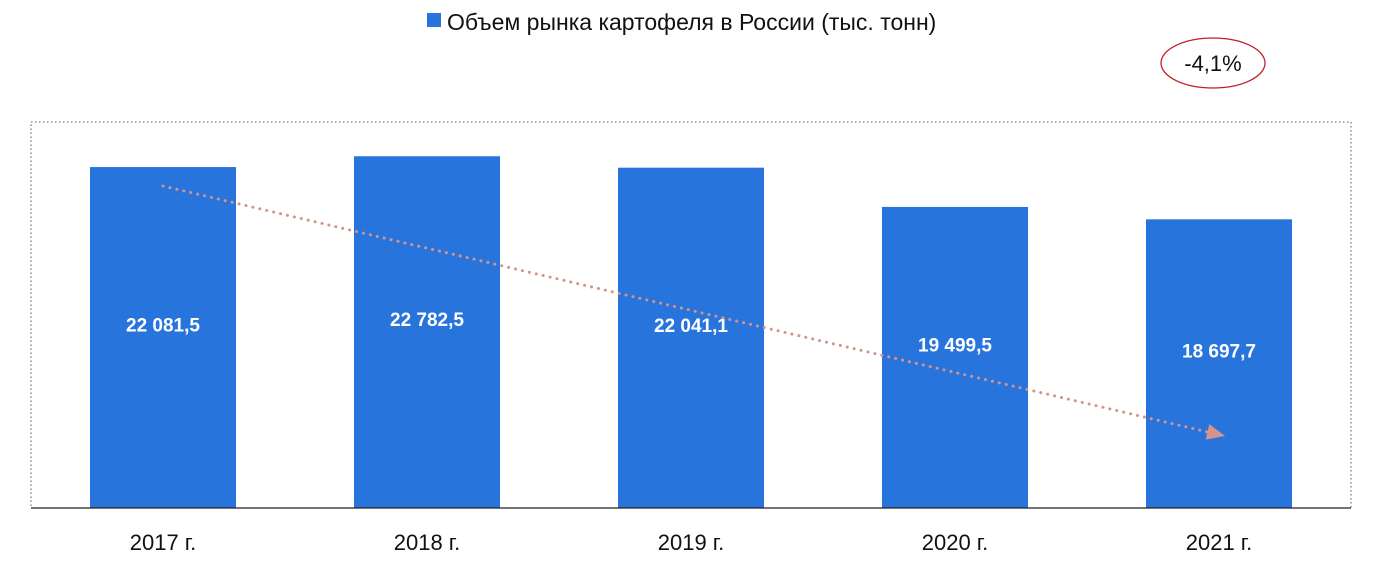  What do you see at coordinates (1215, 432) in the screenshot?
I see `trend-arrowhead` at bounding box center [1215, 432].